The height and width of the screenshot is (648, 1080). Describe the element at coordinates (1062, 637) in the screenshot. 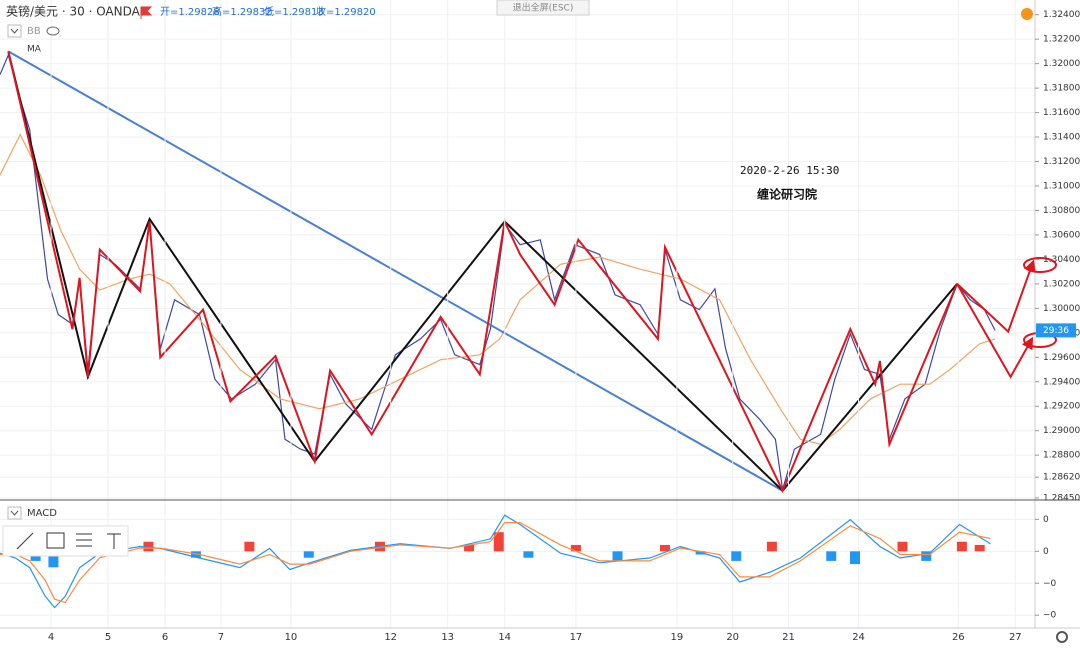

I see `settings-icon` at that location.